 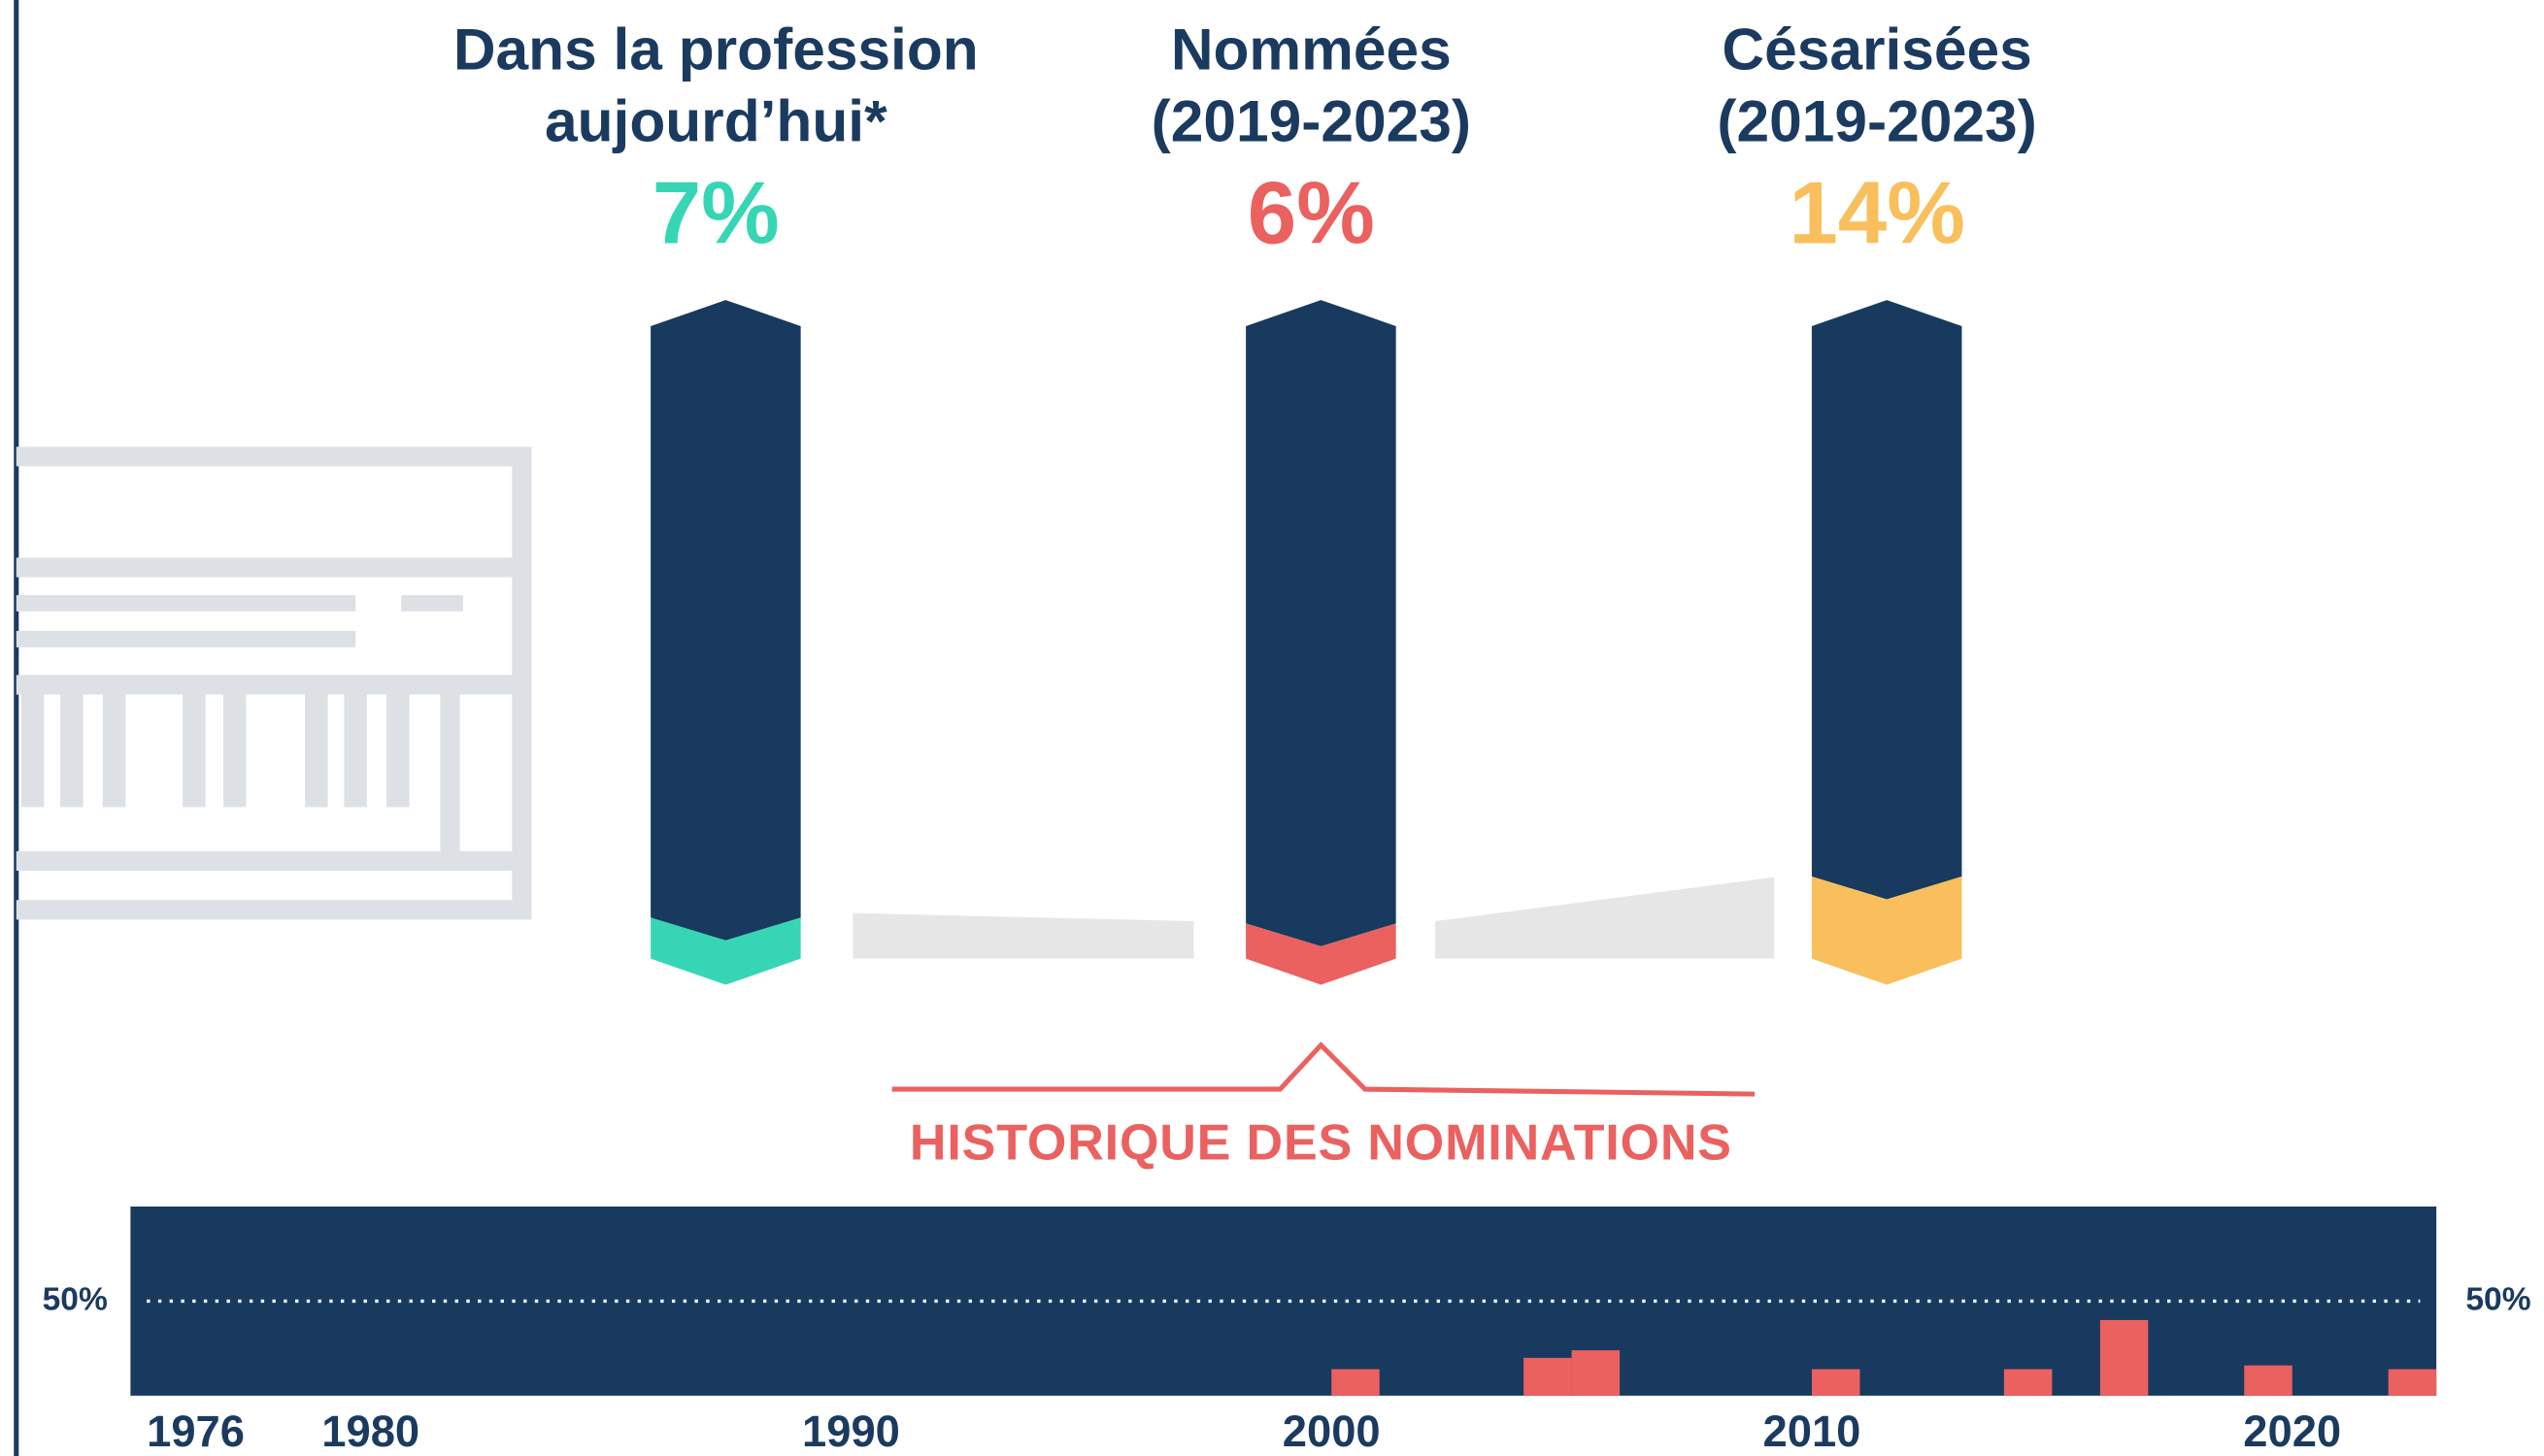 I want to click on bracket, so click(x=1323, y=1069).